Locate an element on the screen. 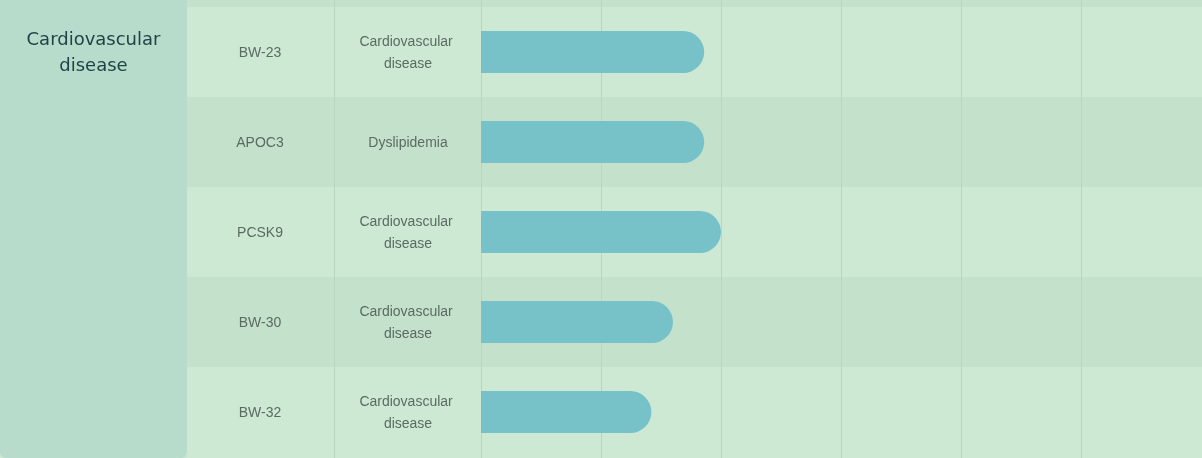  y-tick-label: APOC3 is located at coordinates (260, 142).